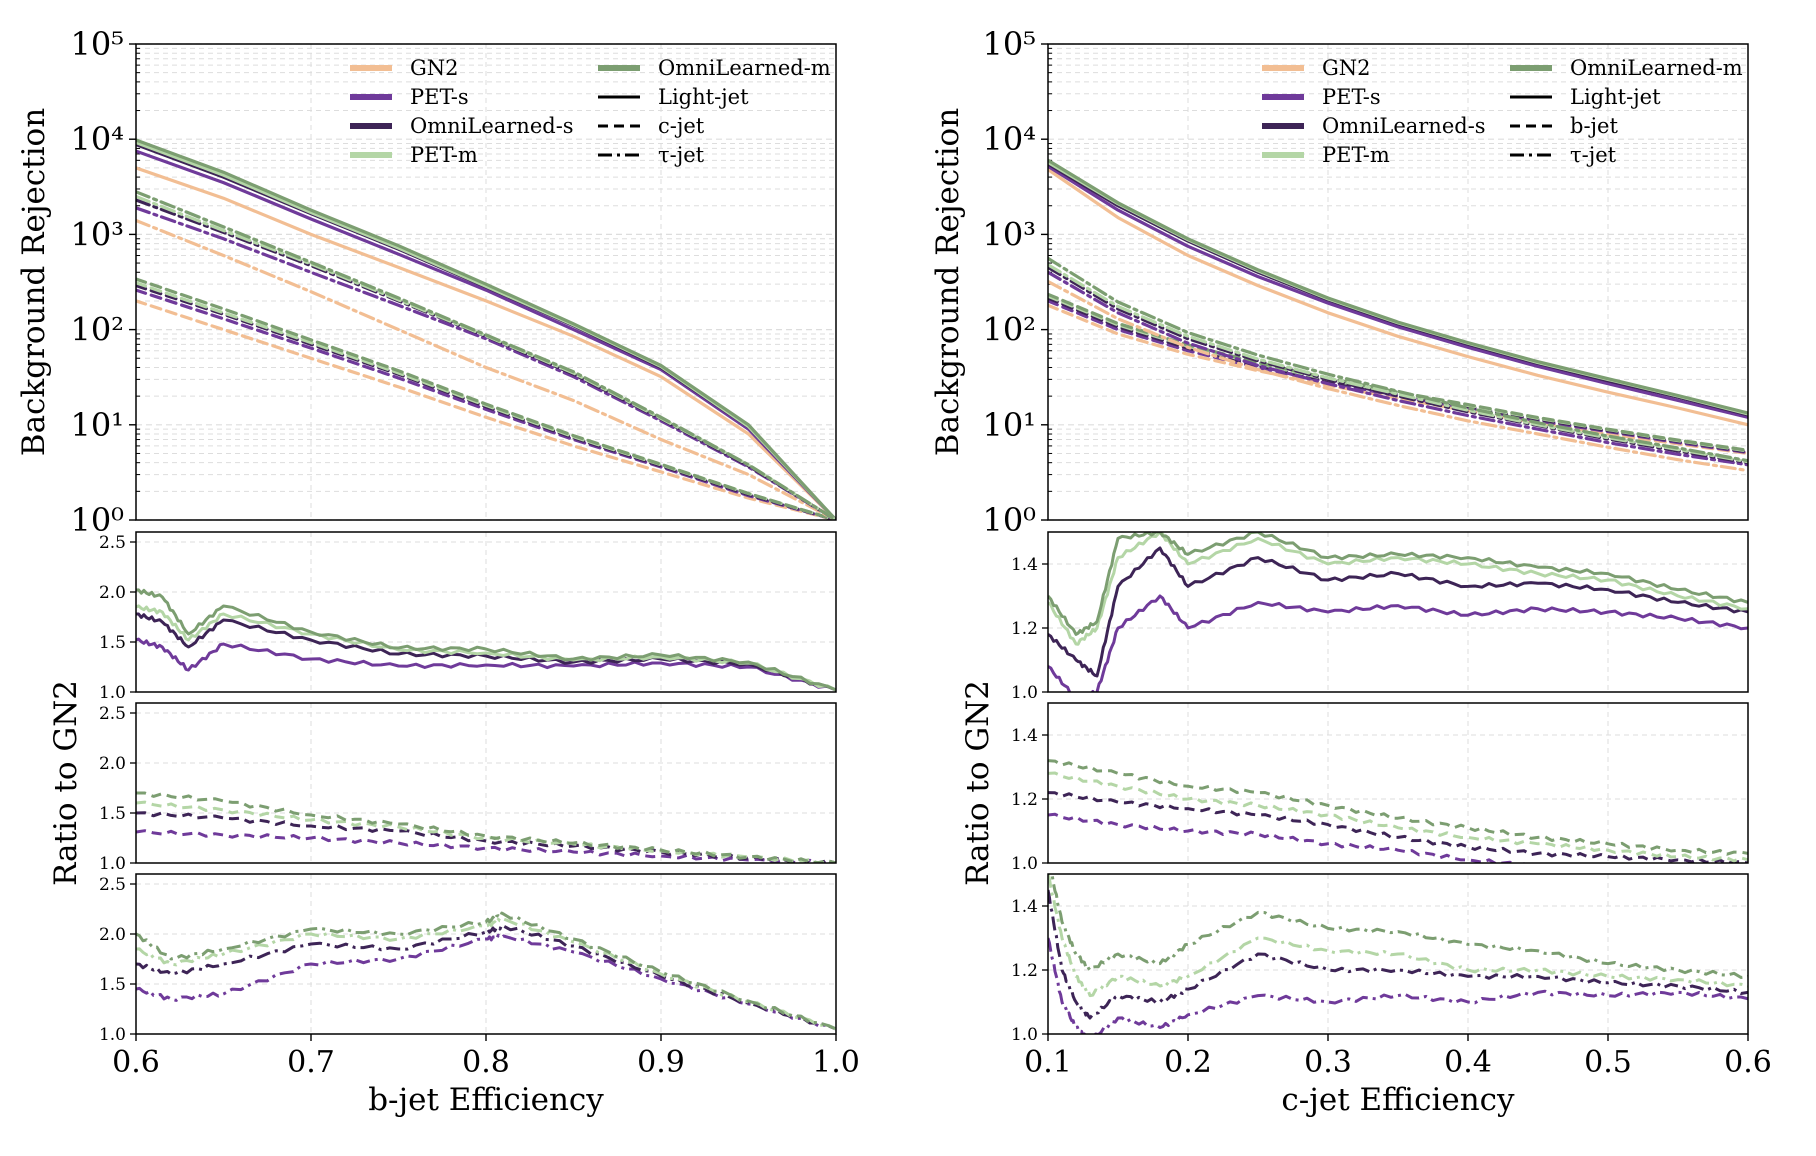 This screenshot has width=1816, height=1156. What do you see at coordinates (439, 97) in the screenshot?
I see `legend-label-pet-s: PET-s` at bounding box center [439, 97].